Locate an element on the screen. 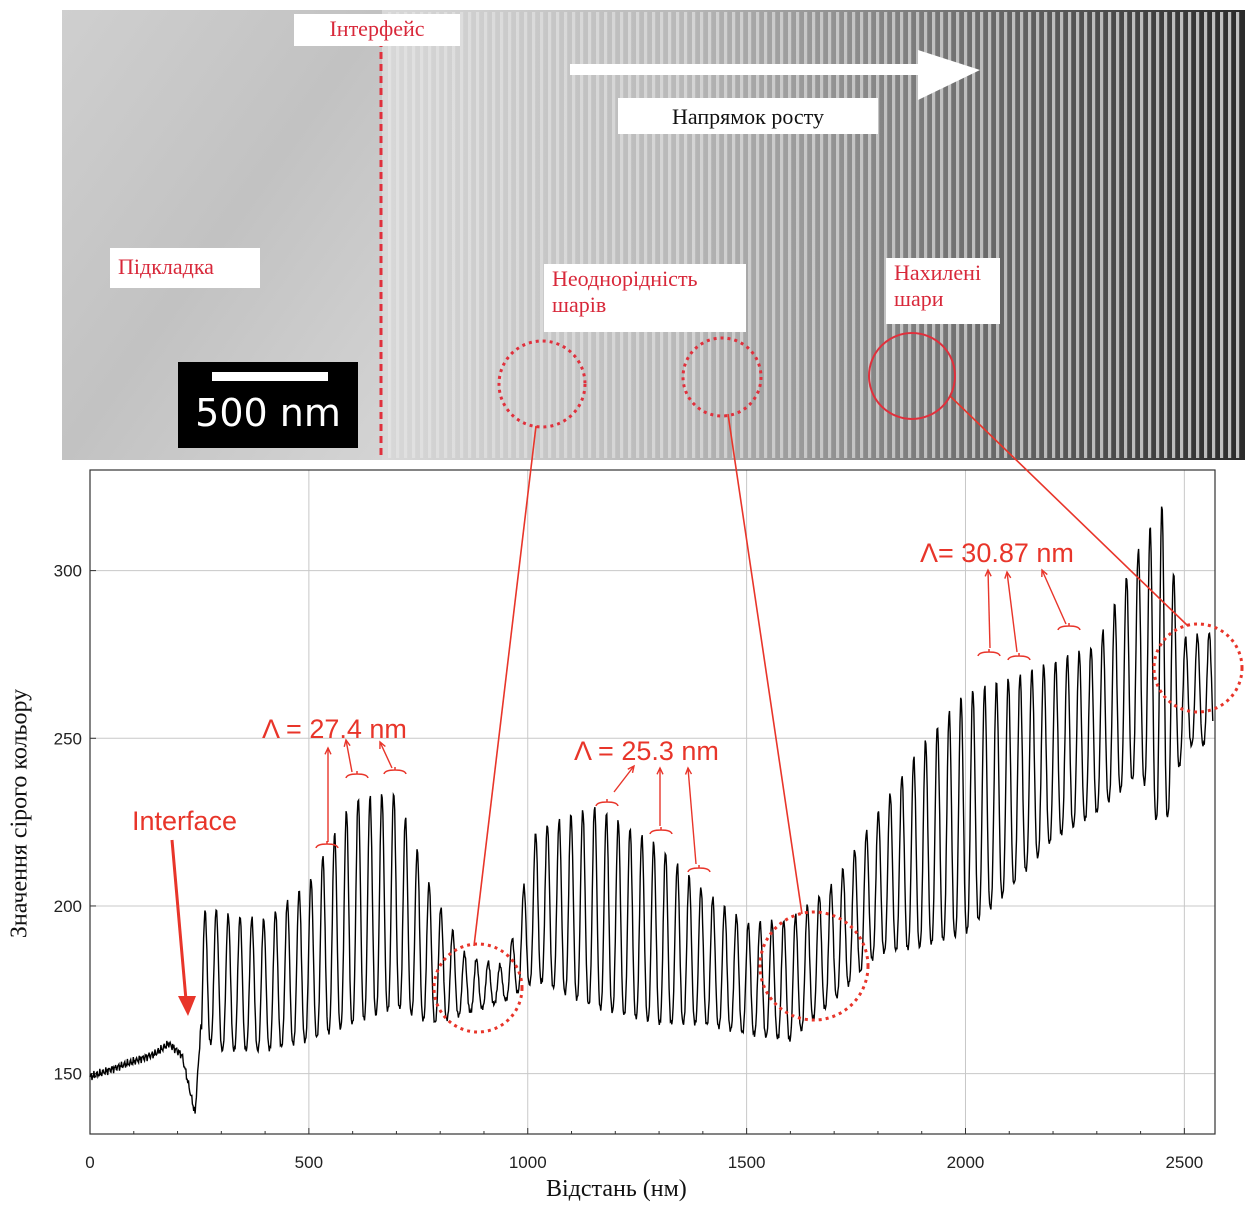 This screenshot has width=1251, height=1207. x-tick-label: 1500 is located at coordinates (747, 1162).